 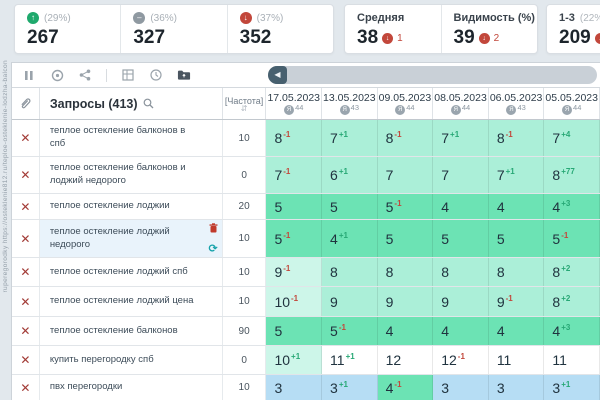 I want to click on query-cell: теплое остекление балконов, so click(x=131, y=331).